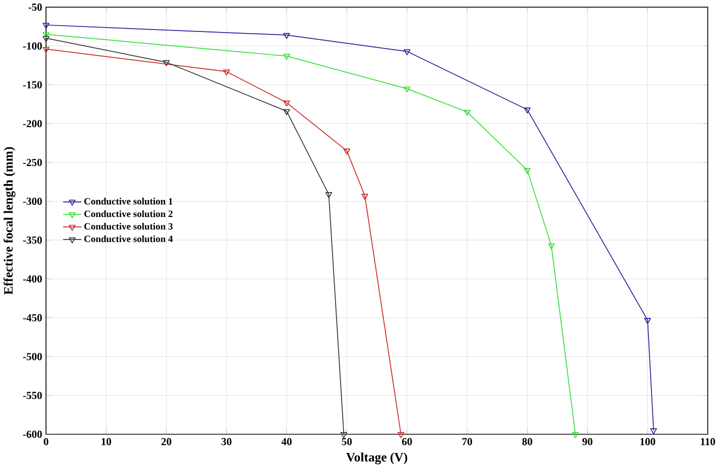 Image resolution: width=719 pixels, height=468 pixels. What do you see at coordinates (35, 7) in the screenshot?
I see `y-tick-label: -50` at bounding box center [35, 7].